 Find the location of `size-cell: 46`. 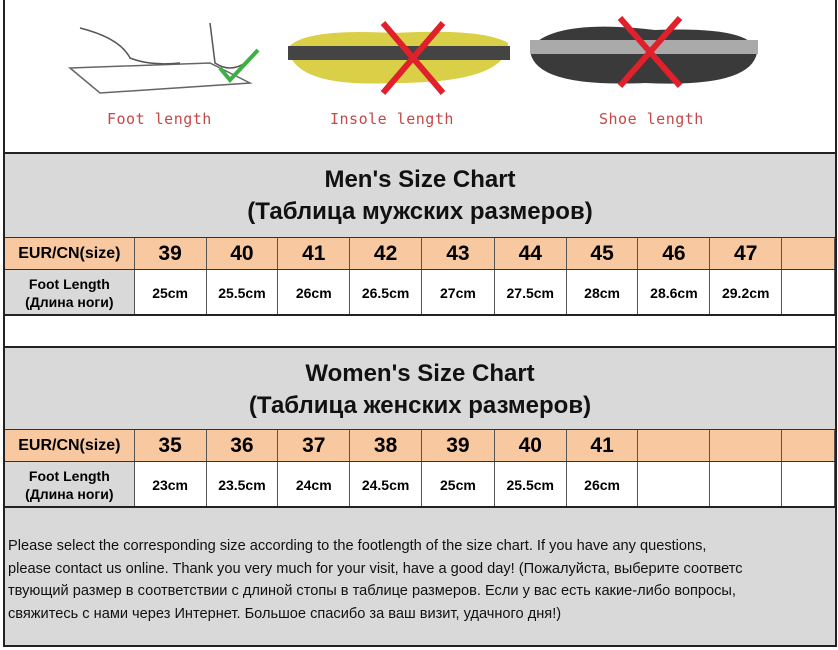

size-cell: 46 is located at coordinates (674, 254).